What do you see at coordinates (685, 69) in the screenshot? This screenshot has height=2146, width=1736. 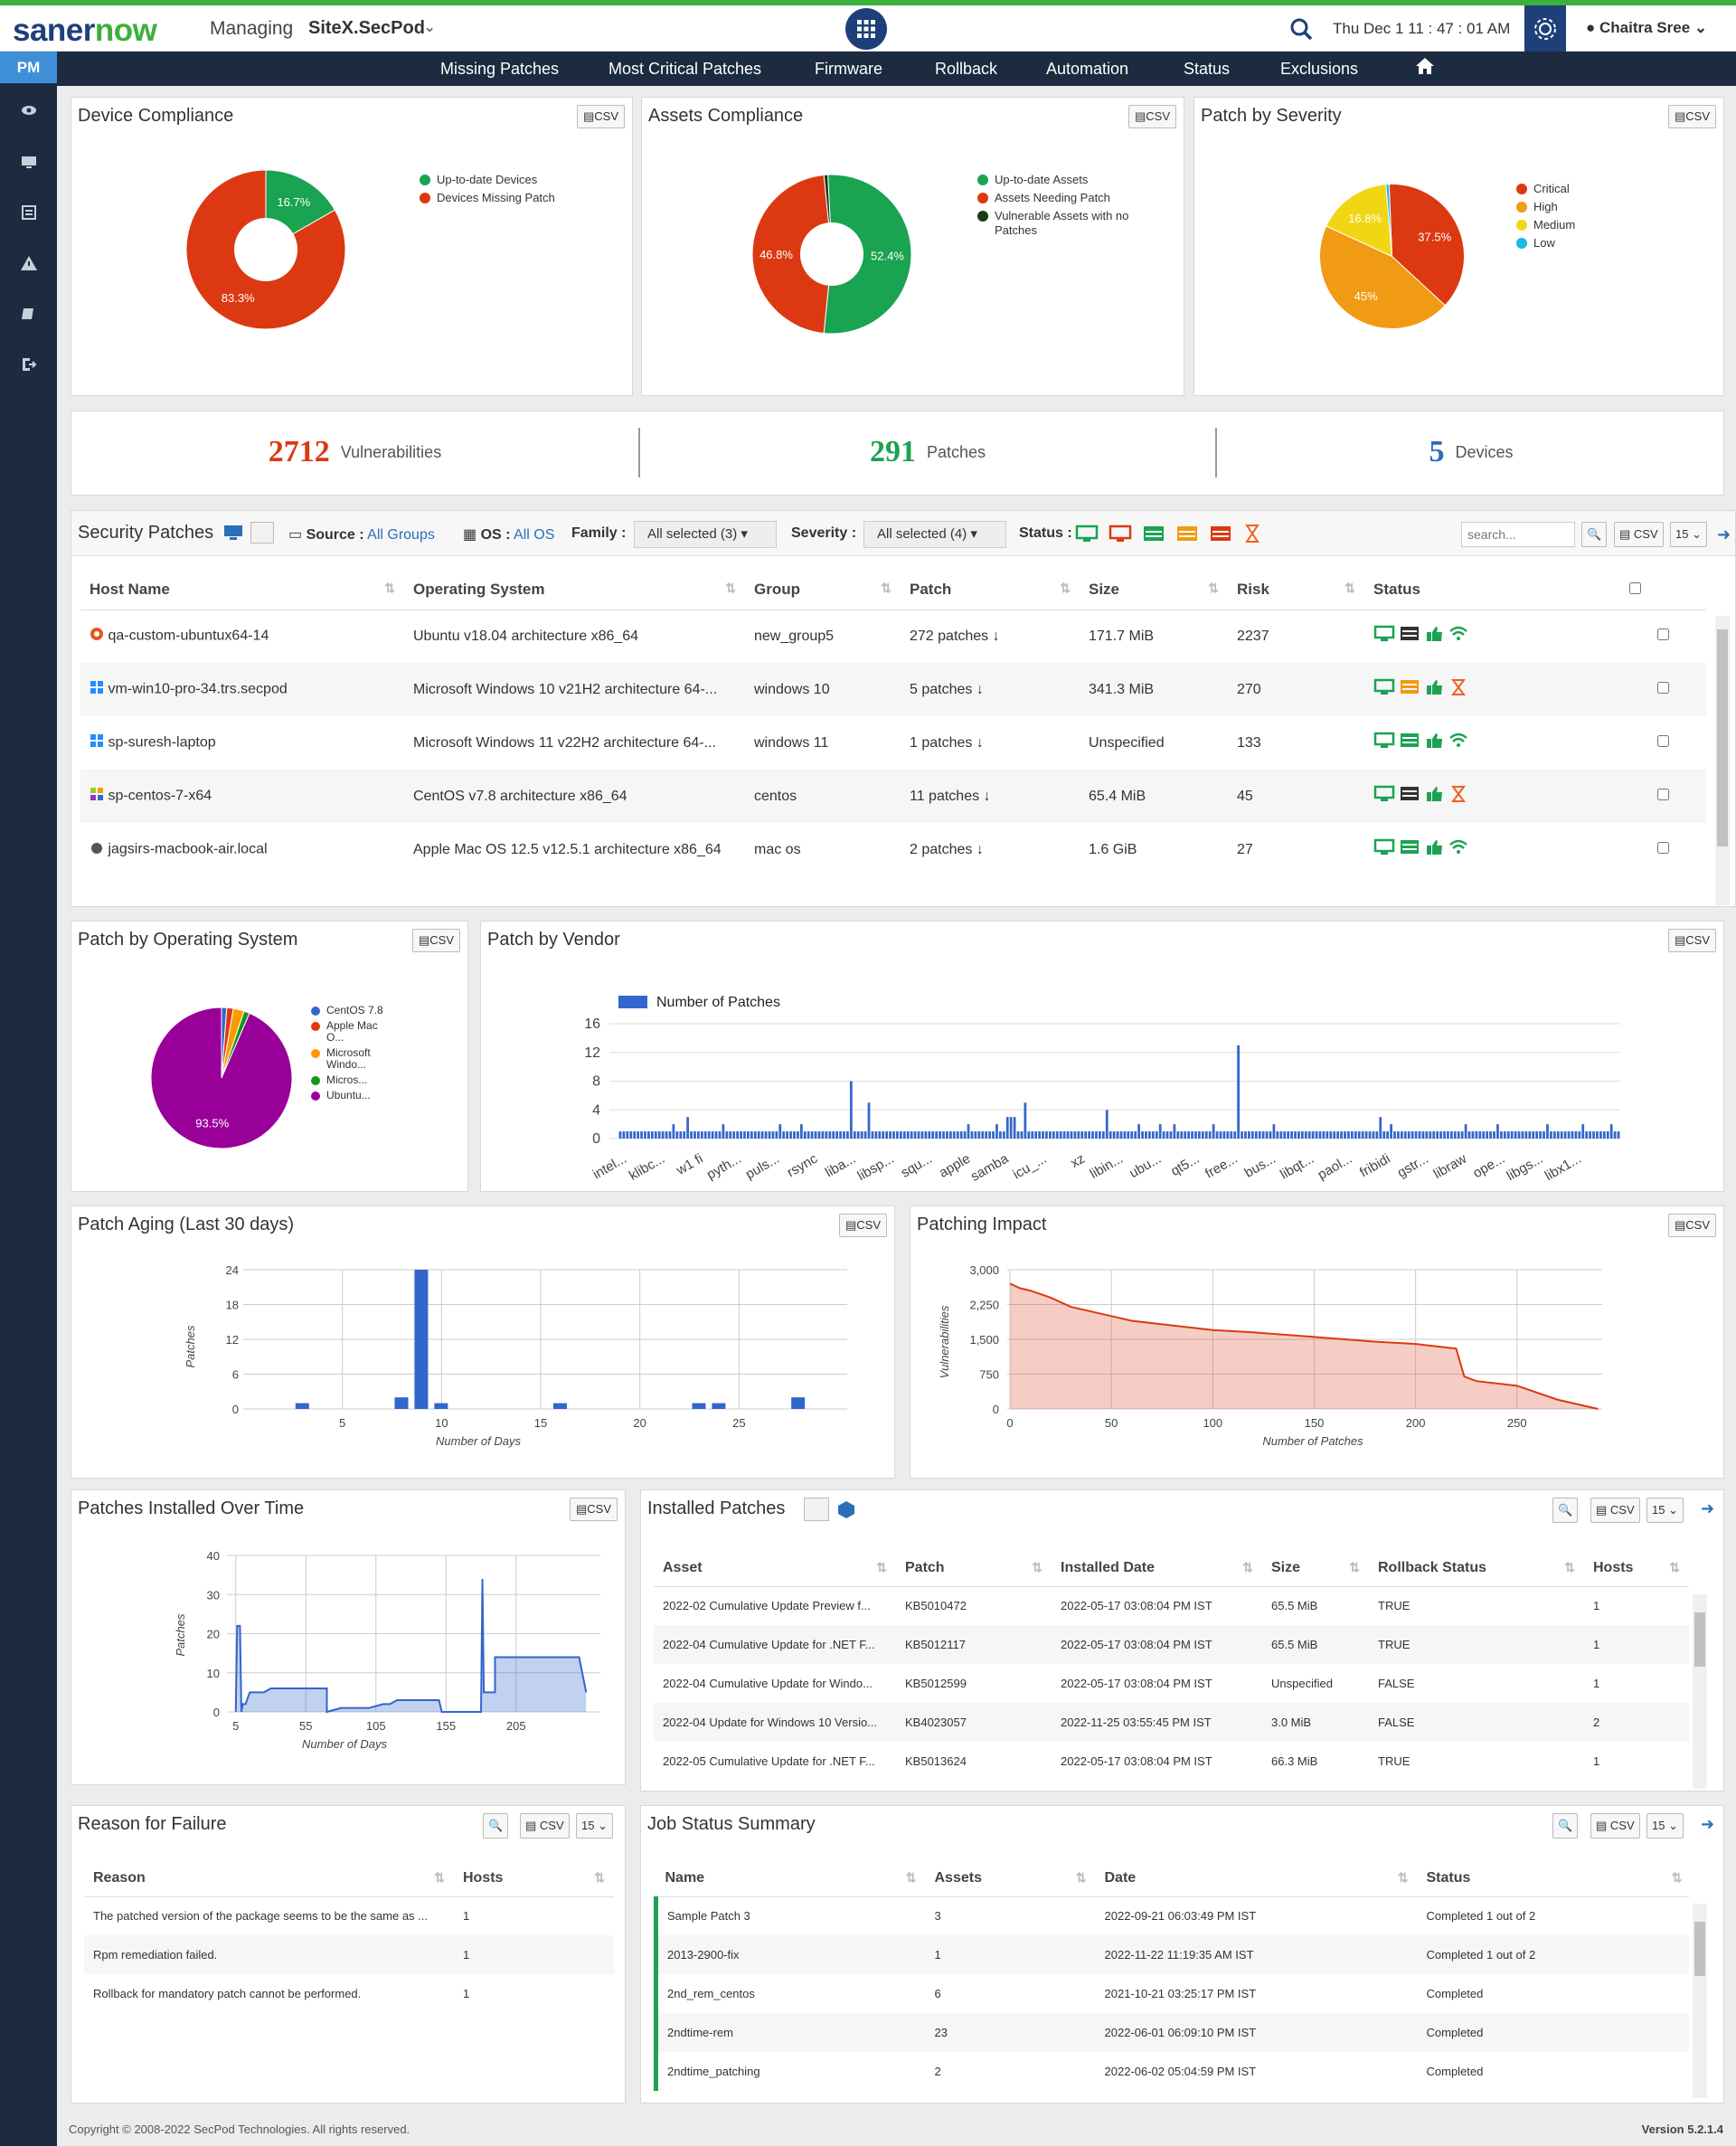 I see `nav-most-critical-patches: Most Critical Patches` at bounding box center [685, 69].